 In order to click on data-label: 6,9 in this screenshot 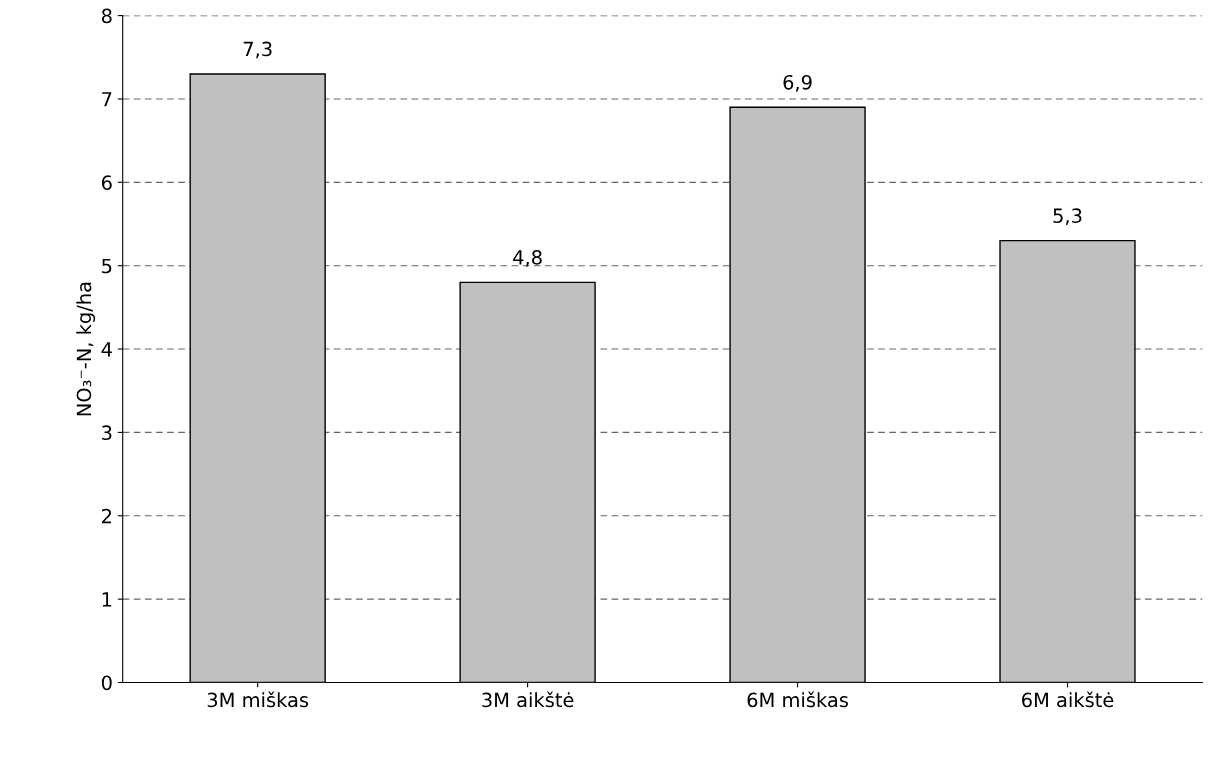, I will do `click(797, 83)`.